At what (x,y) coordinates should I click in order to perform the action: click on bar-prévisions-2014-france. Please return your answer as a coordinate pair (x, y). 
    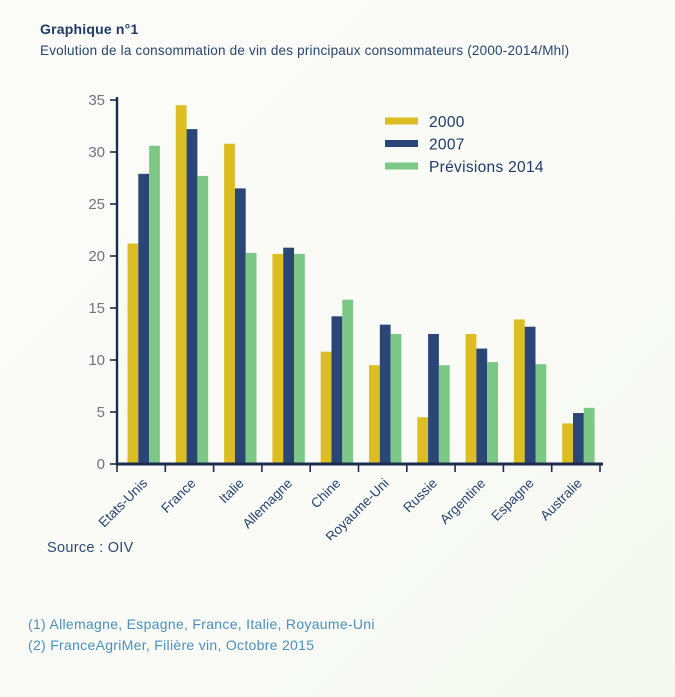
    Looking at the image, I should click on (203, 320).